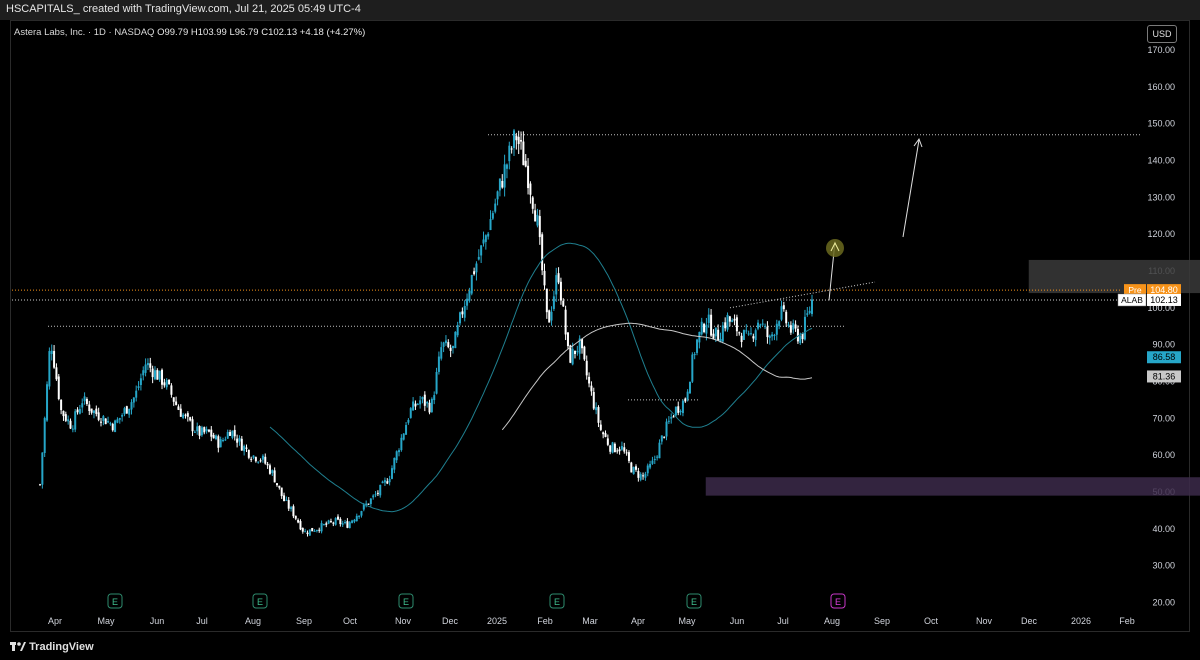 The image size is (1200, 660). What do you see at coordinates (1162, 34) in the screenshot?
I see `currency-button: USD` at bounding box center [1162, 34].